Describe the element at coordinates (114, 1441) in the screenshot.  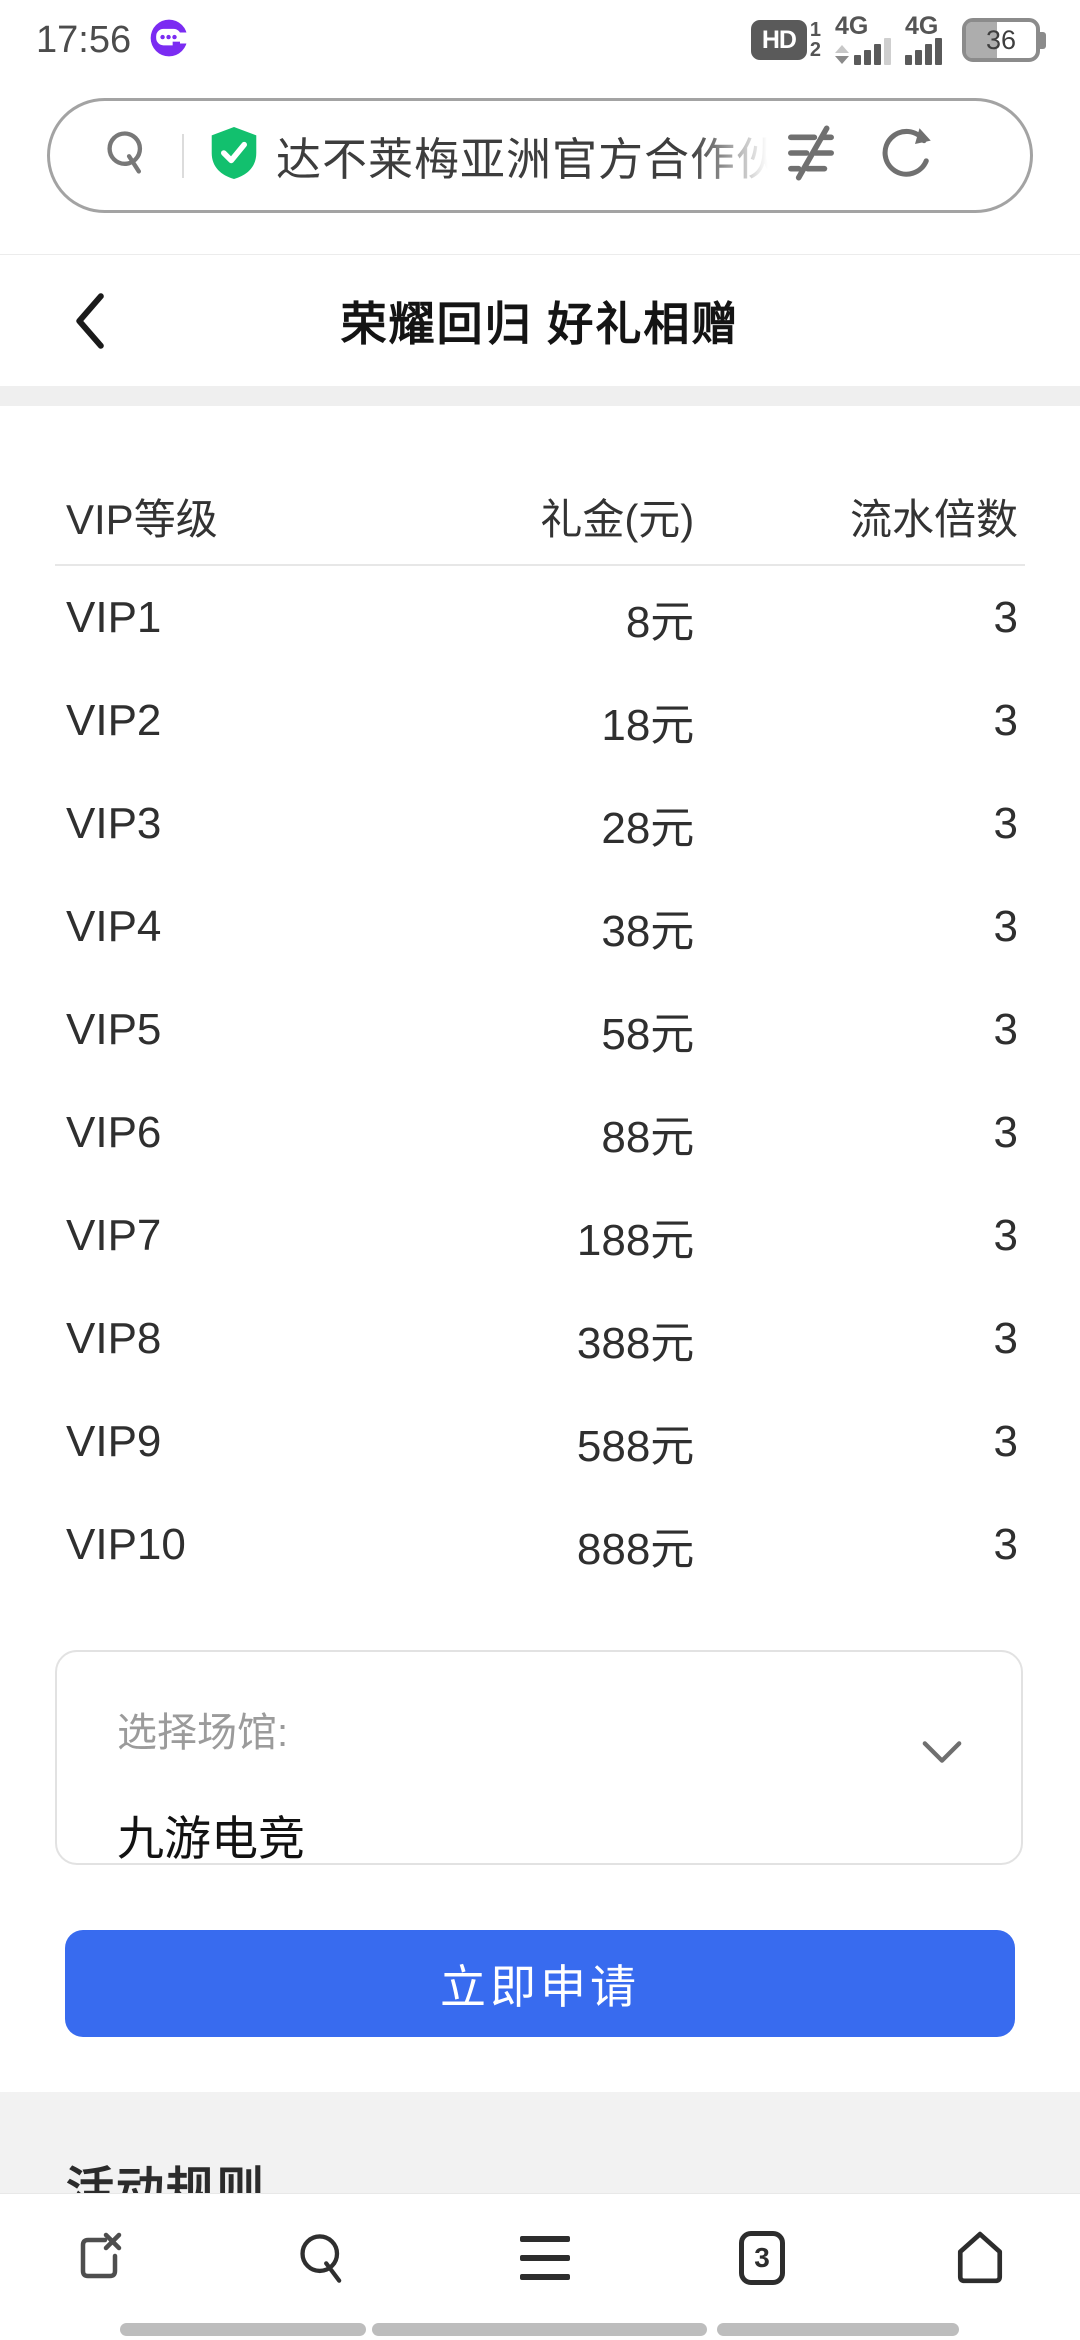
I see `vip-level-cell: VIP9` at that location.